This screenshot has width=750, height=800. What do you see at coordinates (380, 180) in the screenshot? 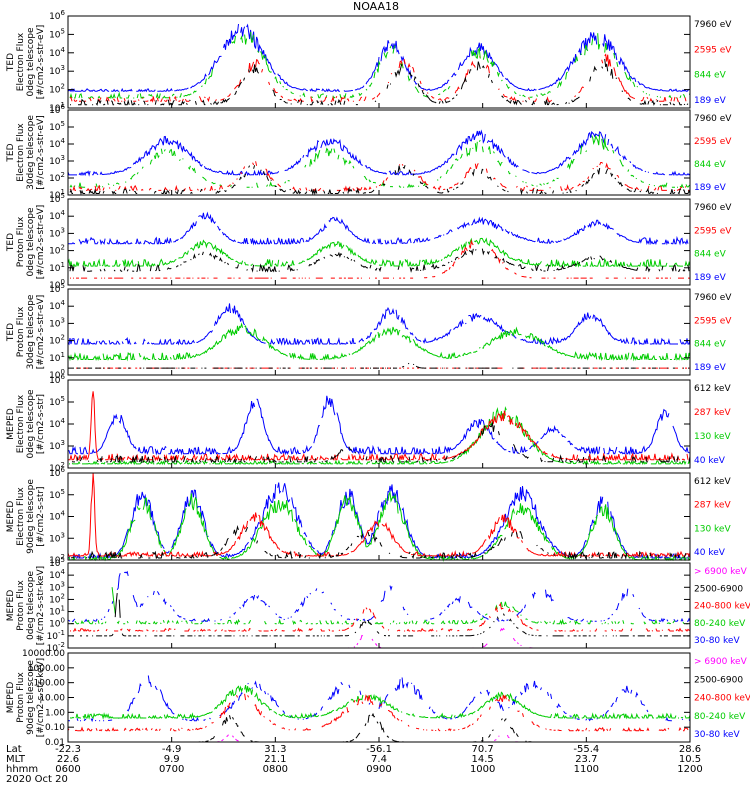
I see `series-ted-e-30-black` at bounding box center [380, 180].